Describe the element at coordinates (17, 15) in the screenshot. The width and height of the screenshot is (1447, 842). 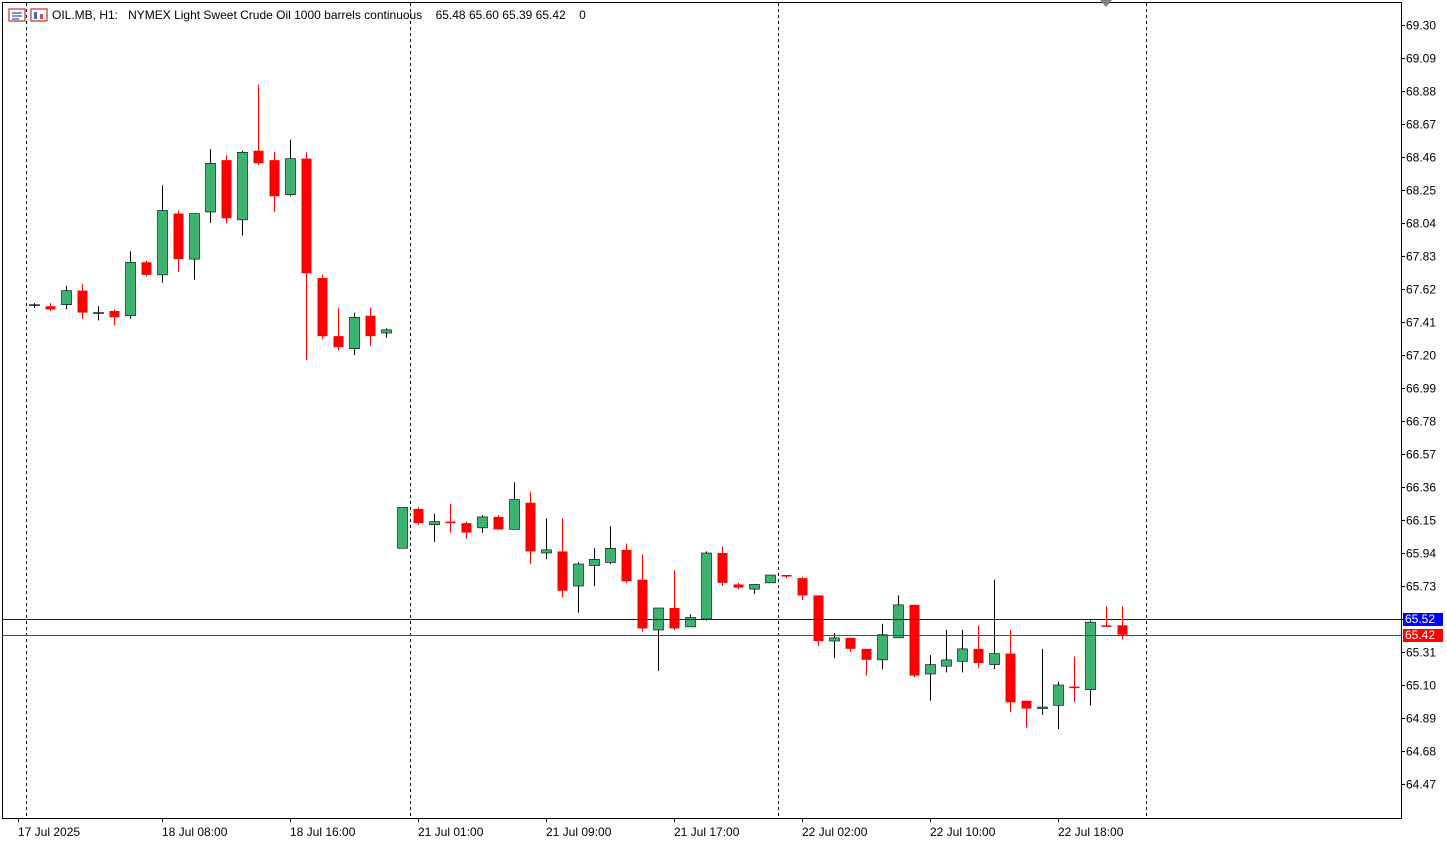
I see `chart-menu-icon` at that location.